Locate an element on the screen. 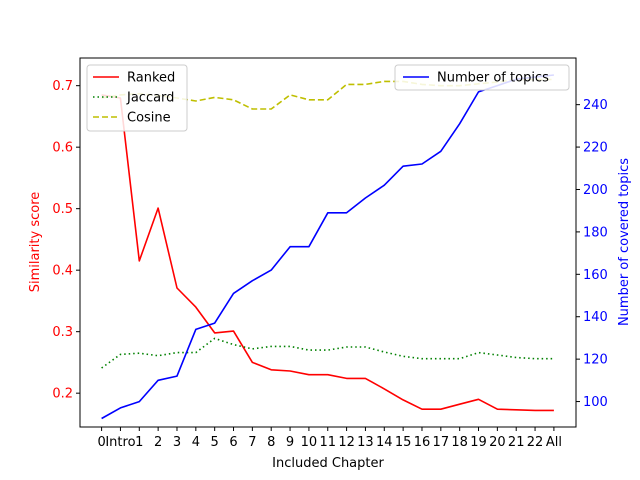 This screenshot has height=480, width=640. legend-label: Ranked is located at coordinates (151, 78).